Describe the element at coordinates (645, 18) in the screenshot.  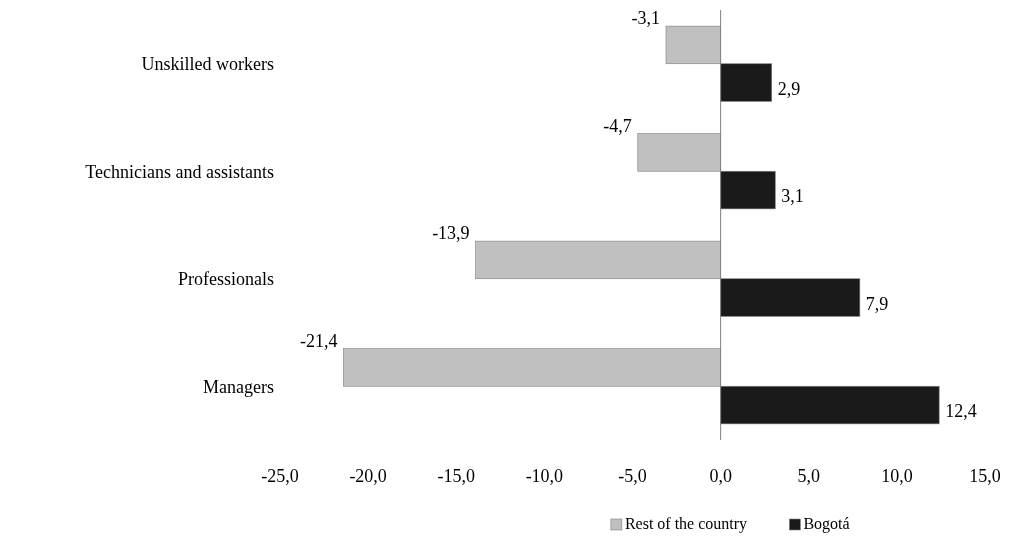
I see `data-label: -3,1` at that location.